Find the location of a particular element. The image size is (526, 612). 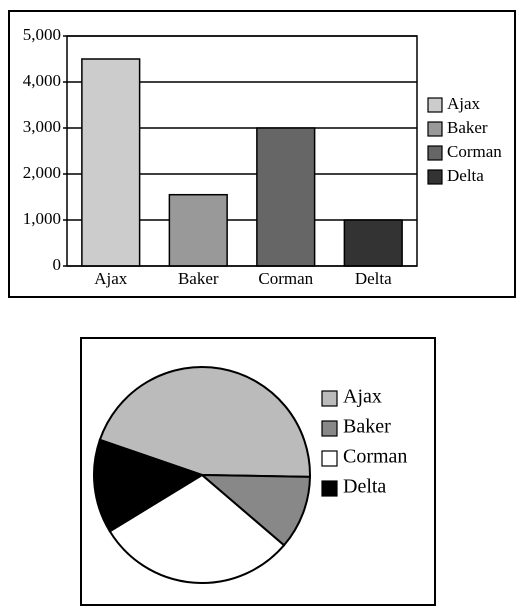

y-tick-label: 5,000 is located at coordinates (42, 34).